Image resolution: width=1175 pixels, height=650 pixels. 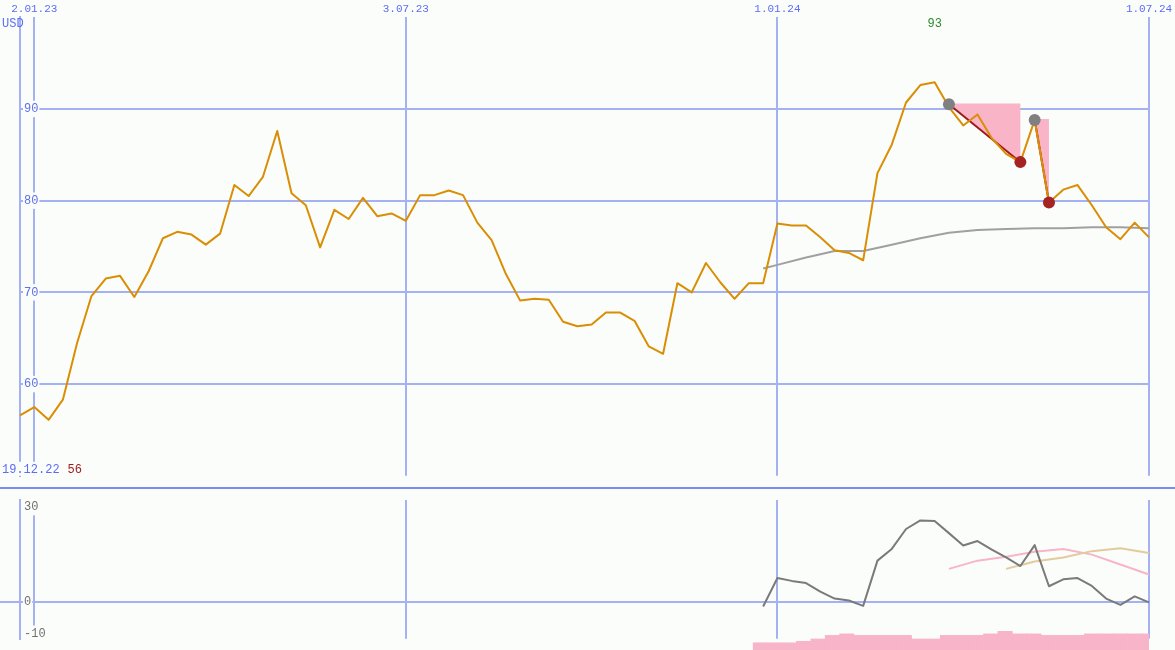 What do you see at coordinates (31, 507) in the screenshot?
I see `y-tick-label: 30` at bounding box center [31, 507].